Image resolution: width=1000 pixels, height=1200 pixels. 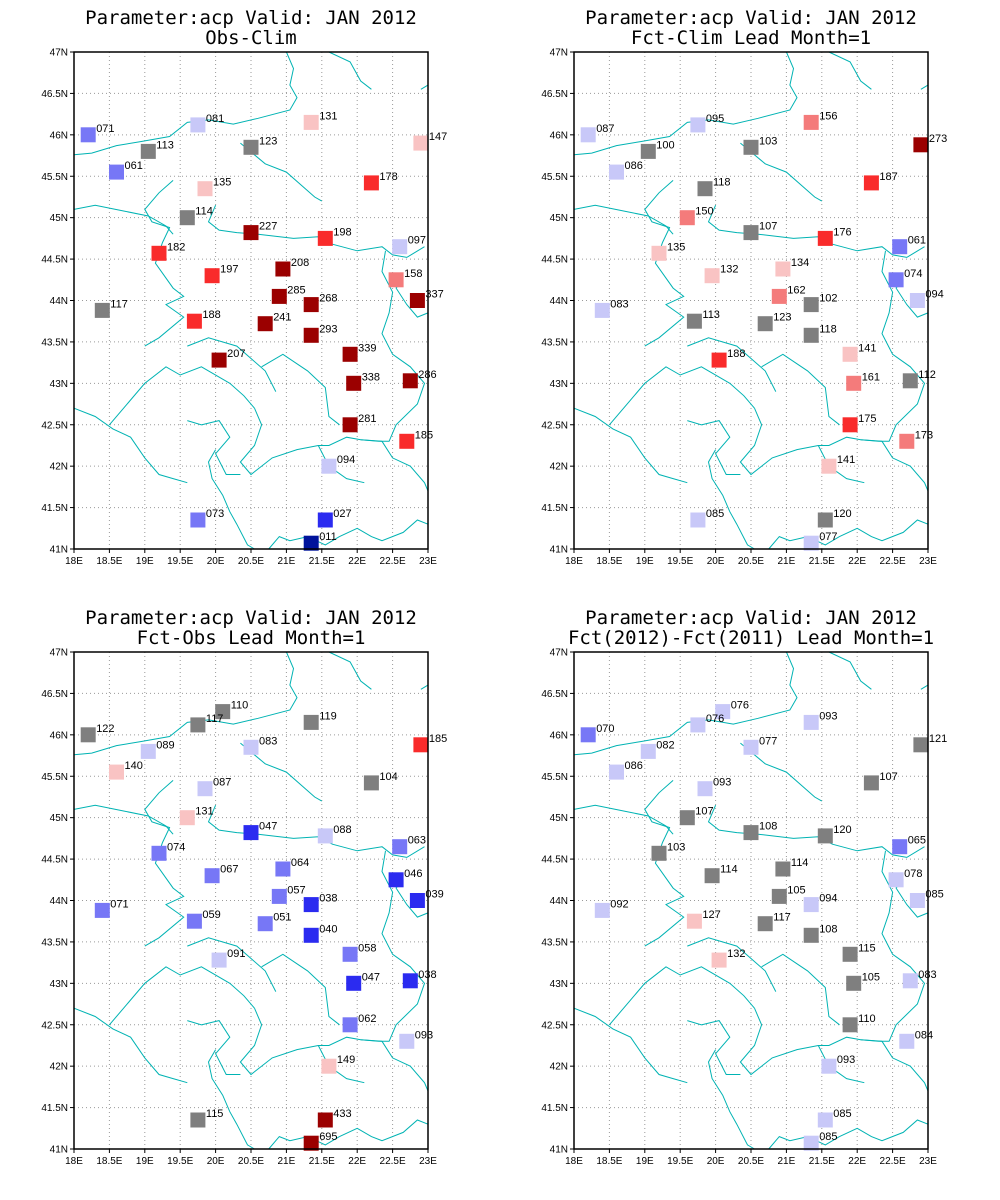 What do you see at coordinates (346, 1060) in the screenshot?
I see `station-value-label: 149` at bounding box center [346, 1060].